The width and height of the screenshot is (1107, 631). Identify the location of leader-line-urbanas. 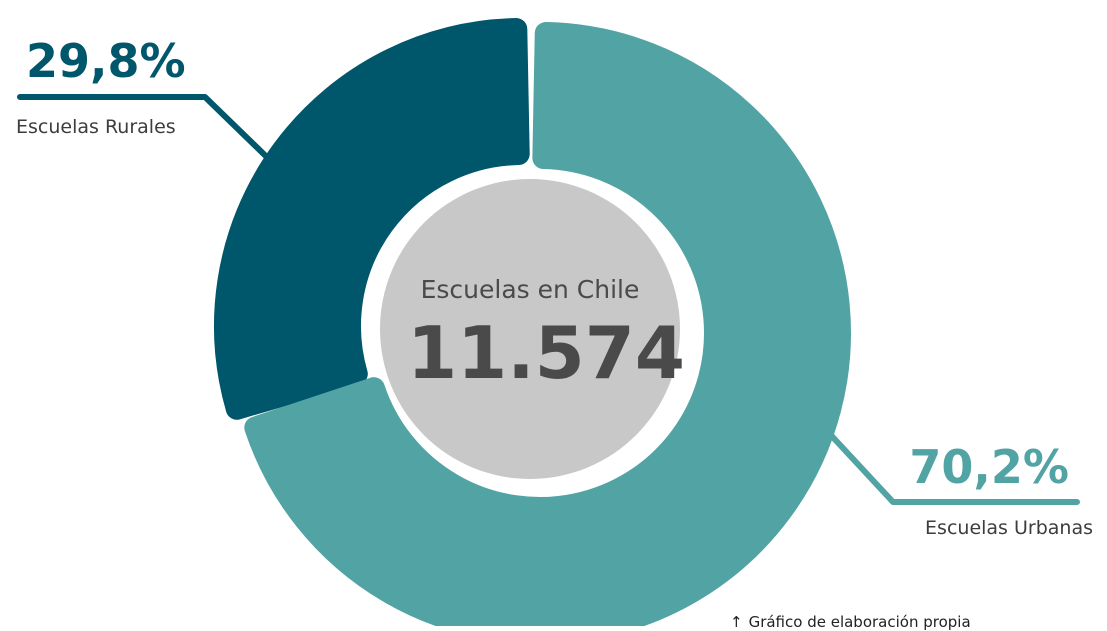
(952, 467).